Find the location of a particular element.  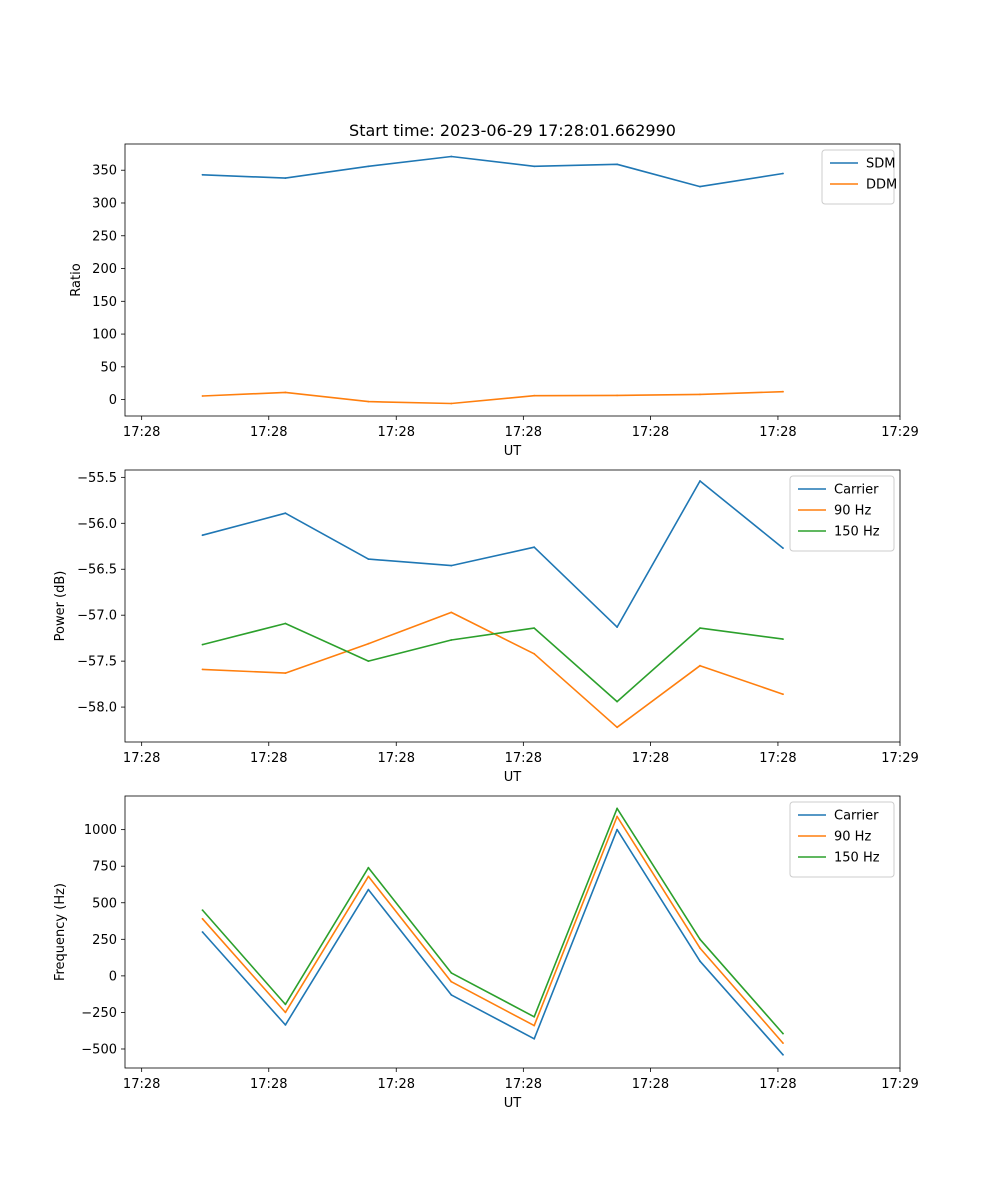

y-tick-label: 50 is located at coordinates (108, 367).